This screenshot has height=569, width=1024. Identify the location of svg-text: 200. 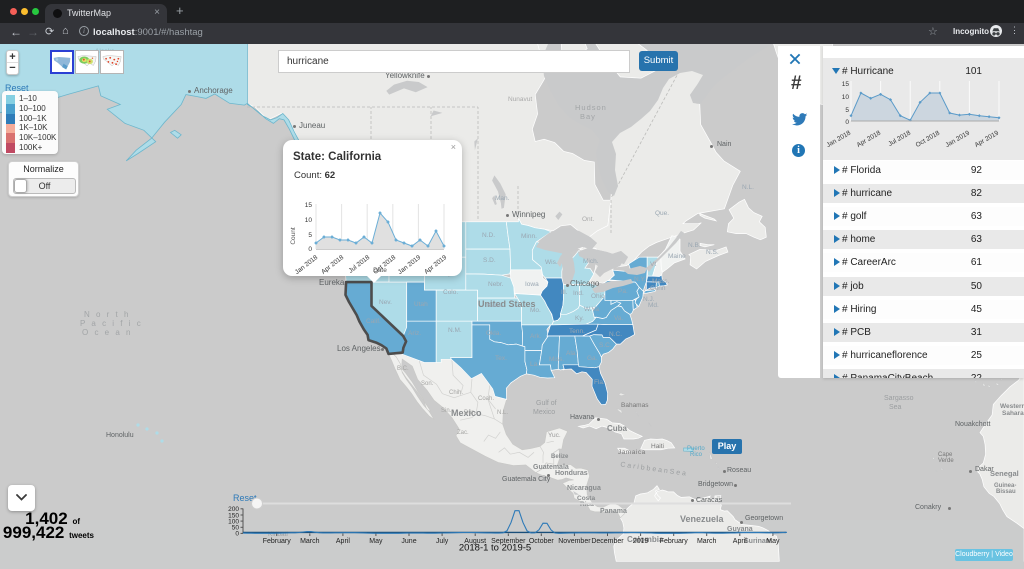
(233, 509).